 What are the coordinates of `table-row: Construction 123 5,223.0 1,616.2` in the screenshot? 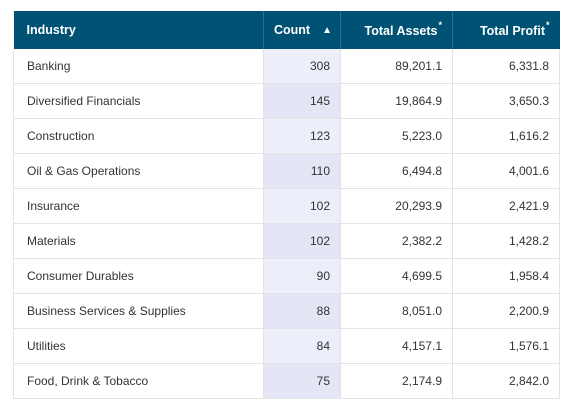 It's located at (286, 136).